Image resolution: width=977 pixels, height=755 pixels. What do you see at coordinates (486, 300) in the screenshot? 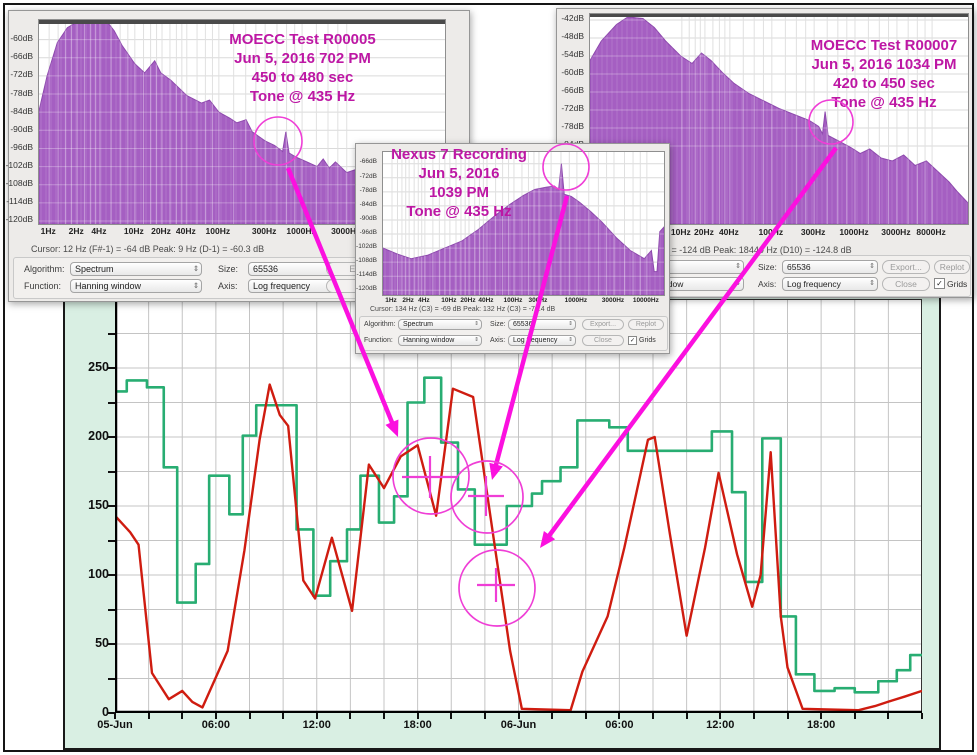
I see `freq-axis-label: 40Hz` at bounding box center [486, 300].